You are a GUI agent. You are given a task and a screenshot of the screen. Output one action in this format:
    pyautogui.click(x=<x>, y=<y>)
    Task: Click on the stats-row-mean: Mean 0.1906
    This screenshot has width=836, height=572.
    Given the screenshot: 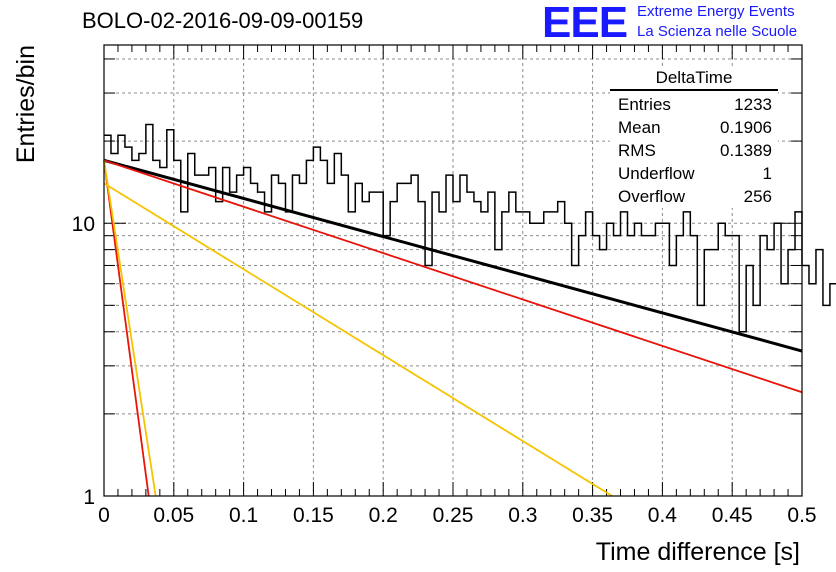 What is the action you would take?
    pyautogui.click(x=694, y=127)
    